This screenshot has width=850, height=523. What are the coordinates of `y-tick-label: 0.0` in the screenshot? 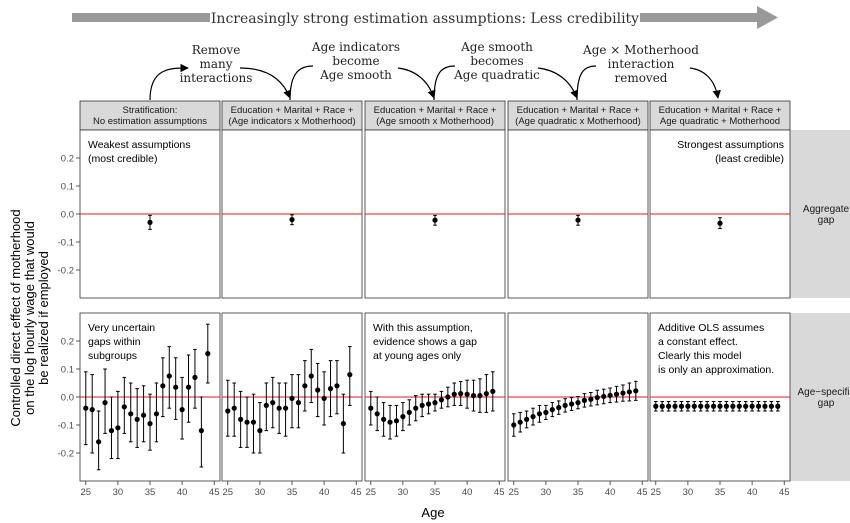 It's located at (67, 398).